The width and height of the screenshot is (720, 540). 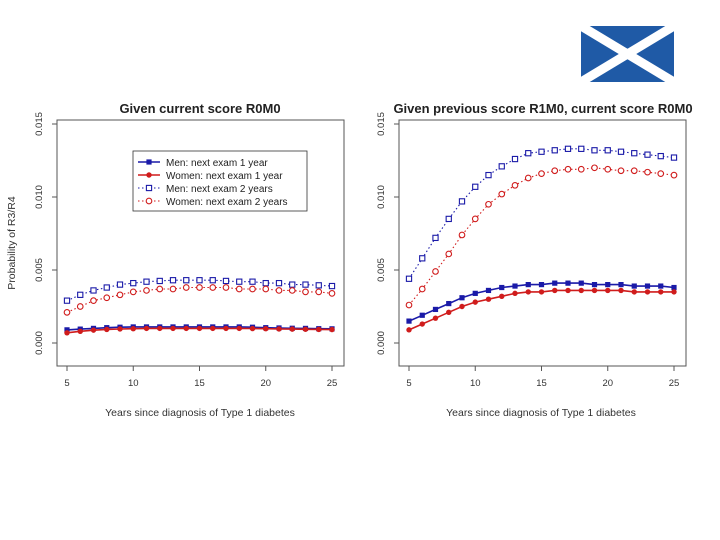 I want to click on x-tick-label: 5, so click(x=408, y=383).